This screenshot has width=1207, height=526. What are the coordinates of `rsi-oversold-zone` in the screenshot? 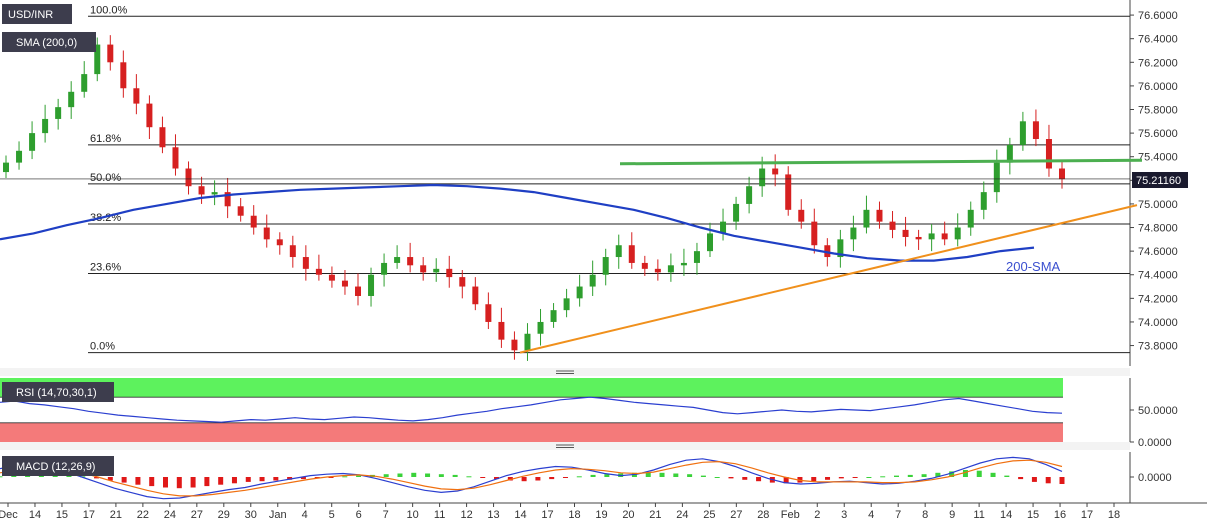 It's located at (531, 432).